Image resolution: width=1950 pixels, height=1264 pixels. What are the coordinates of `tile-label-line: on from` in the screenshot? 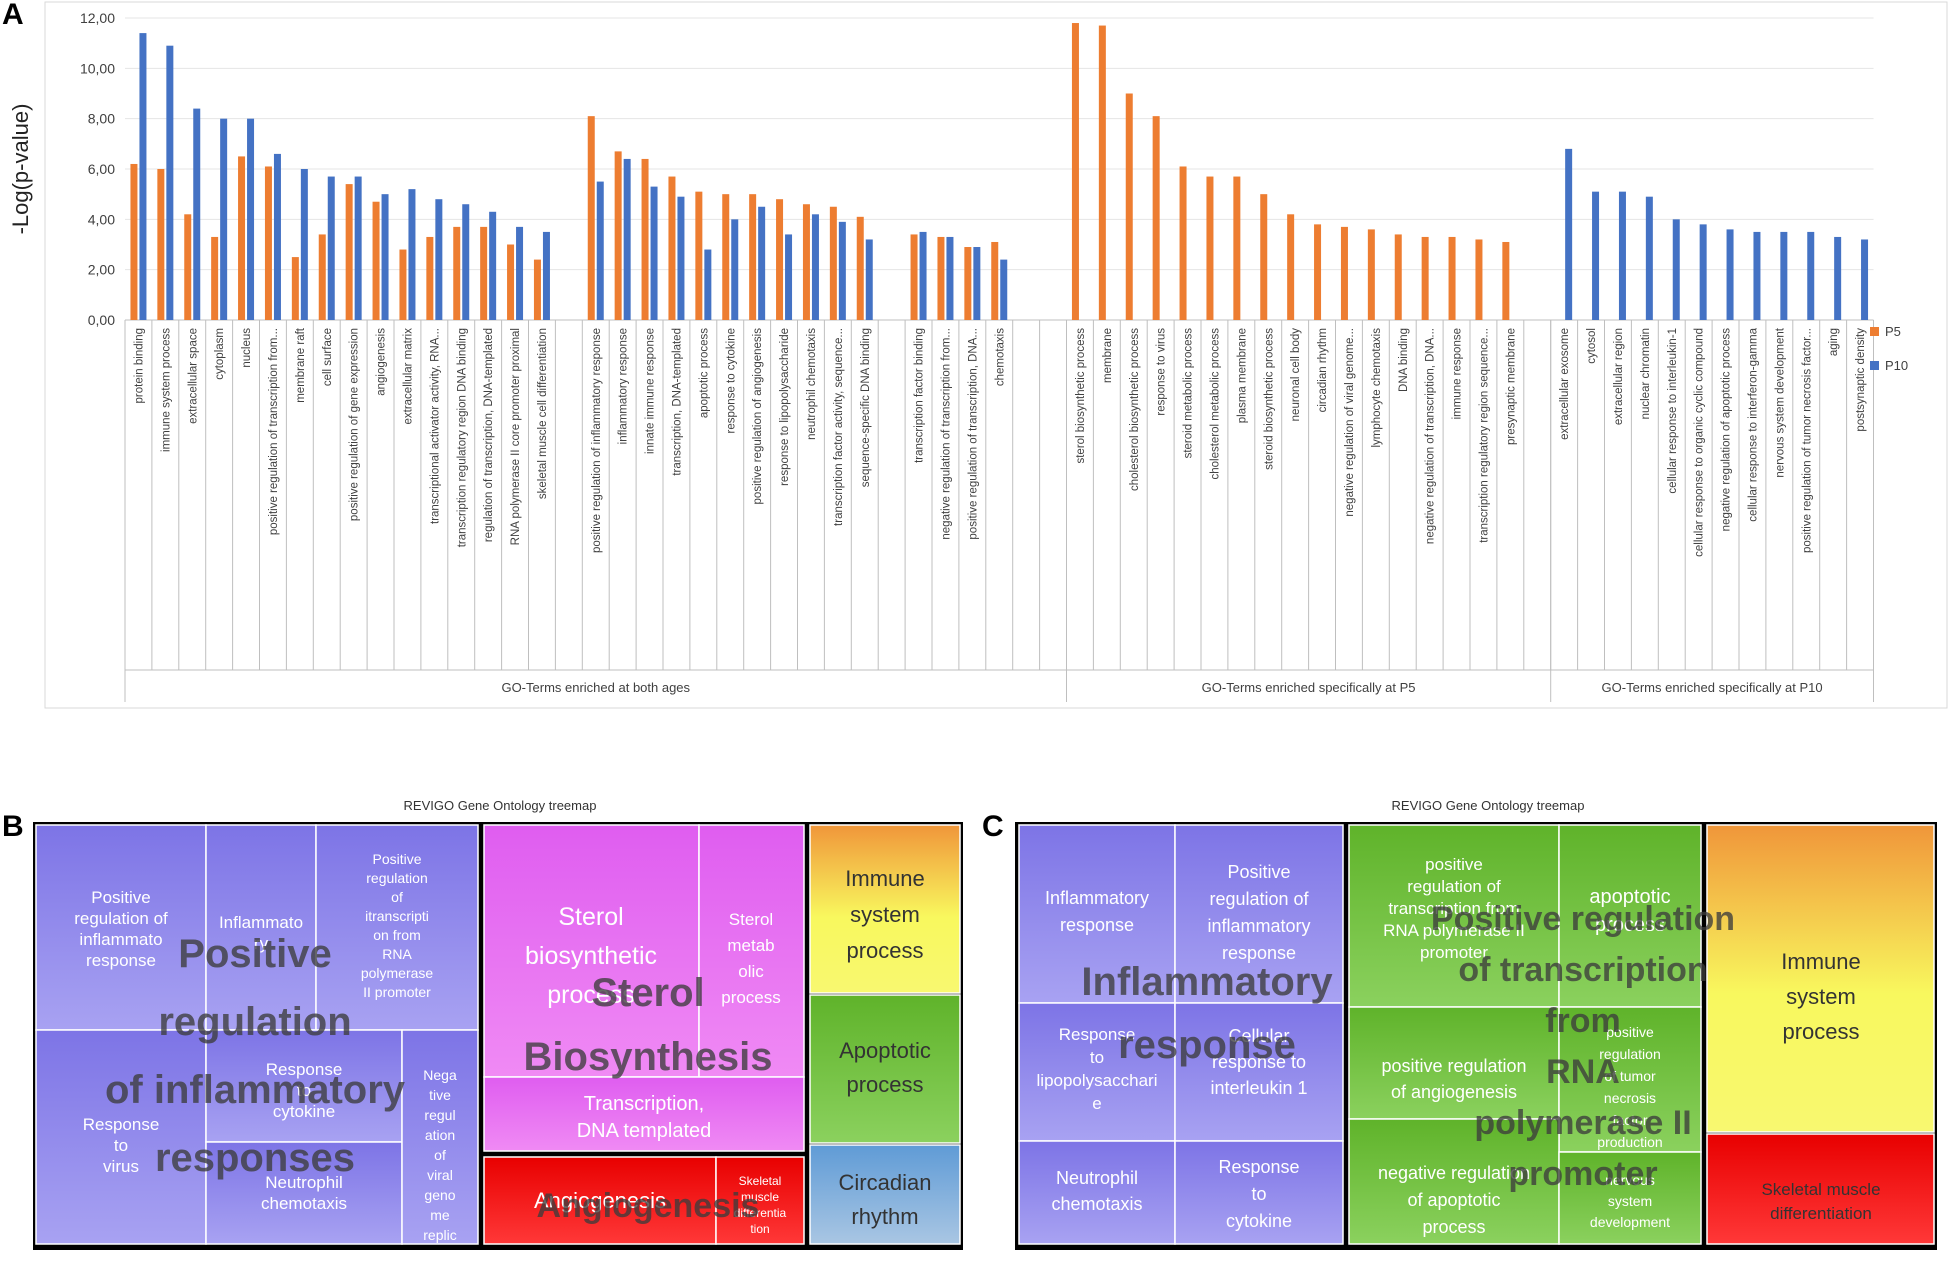 It's located at (396, 935).